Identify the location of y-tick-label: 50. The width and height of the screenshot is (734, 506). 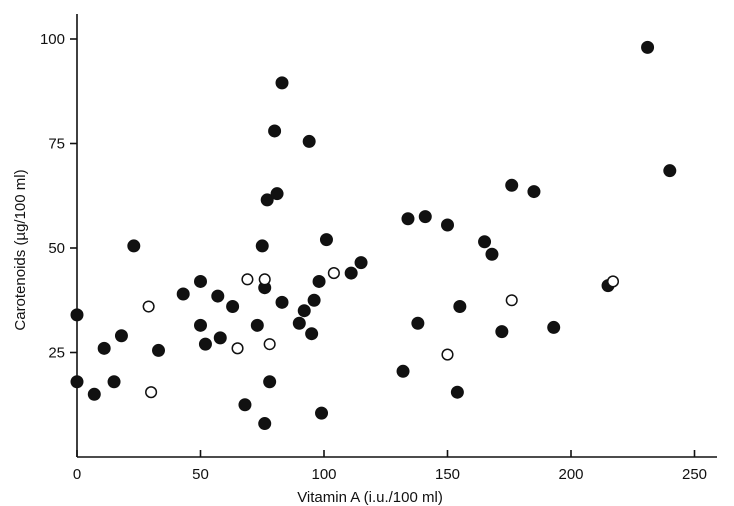
(56, 248).